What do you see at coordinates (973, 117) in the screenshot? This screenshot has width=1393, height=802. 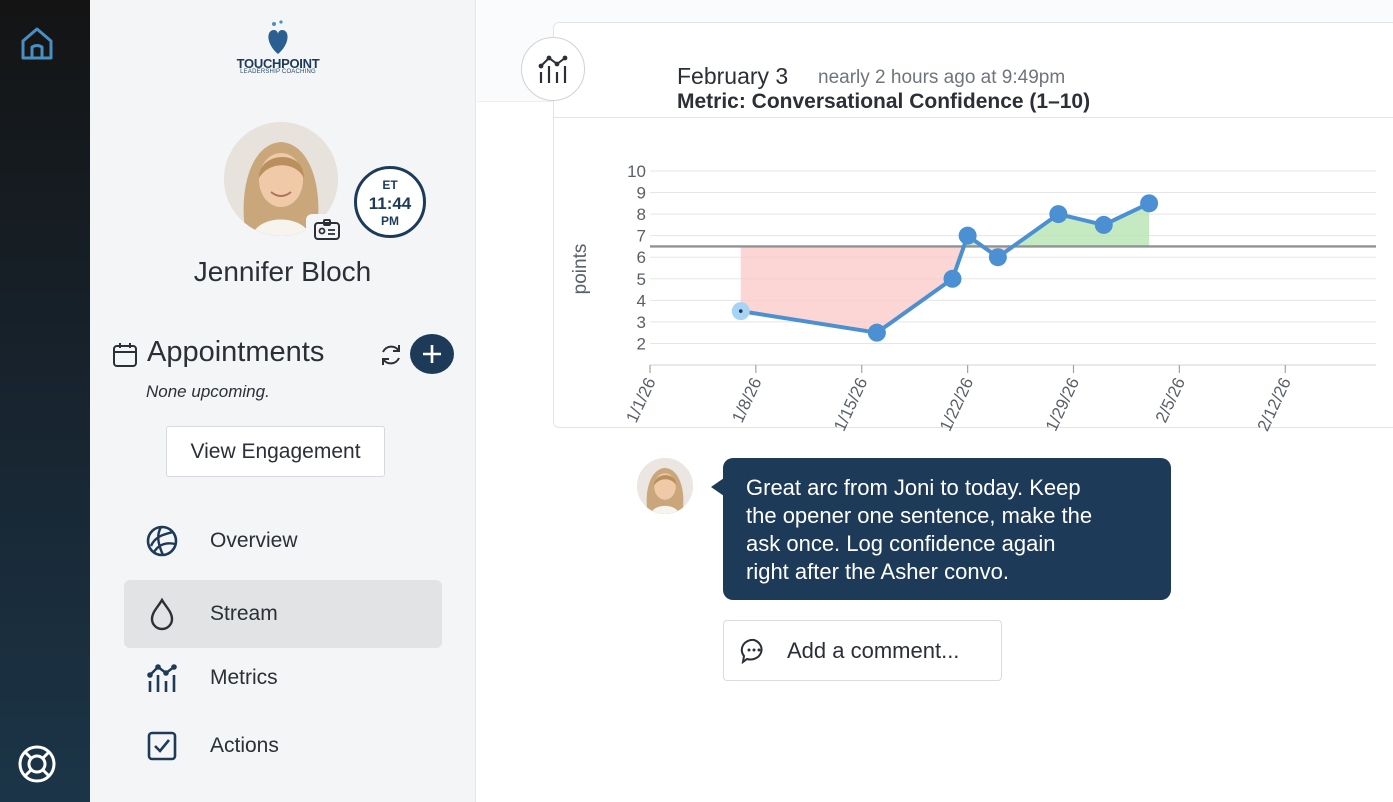 I see `card-divider` at bounding box center [973, 117].